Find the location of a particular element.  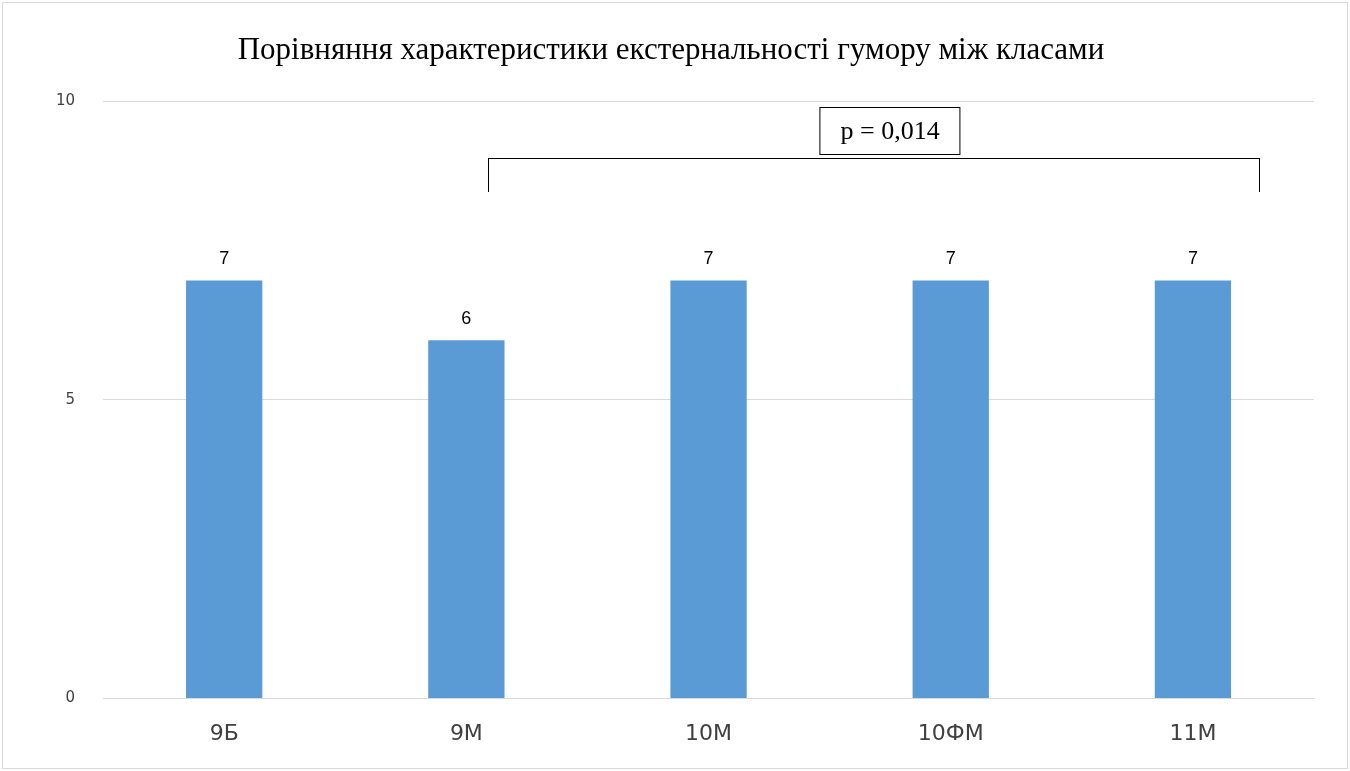

x-tick-label: 10ФМ is located at coordinates (950, 732).